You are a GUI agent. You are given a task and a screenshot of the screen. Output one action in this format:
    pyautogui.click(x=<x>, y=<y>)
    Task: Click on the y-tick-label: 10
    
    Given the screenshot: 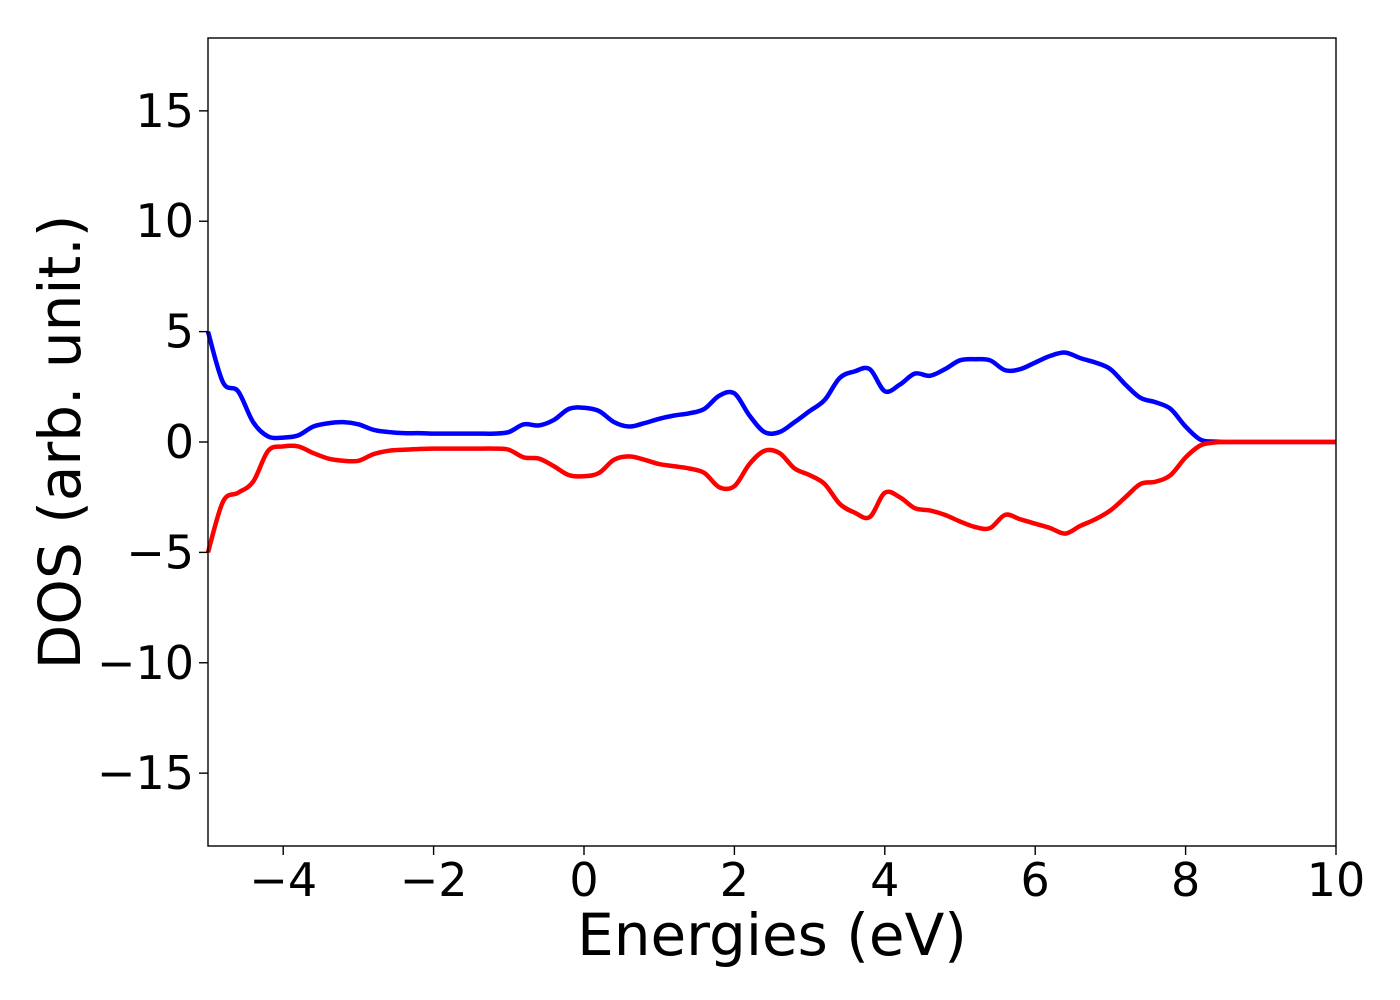 What is the action you would take?
    pyautogui.click(x=164, y=221)
    